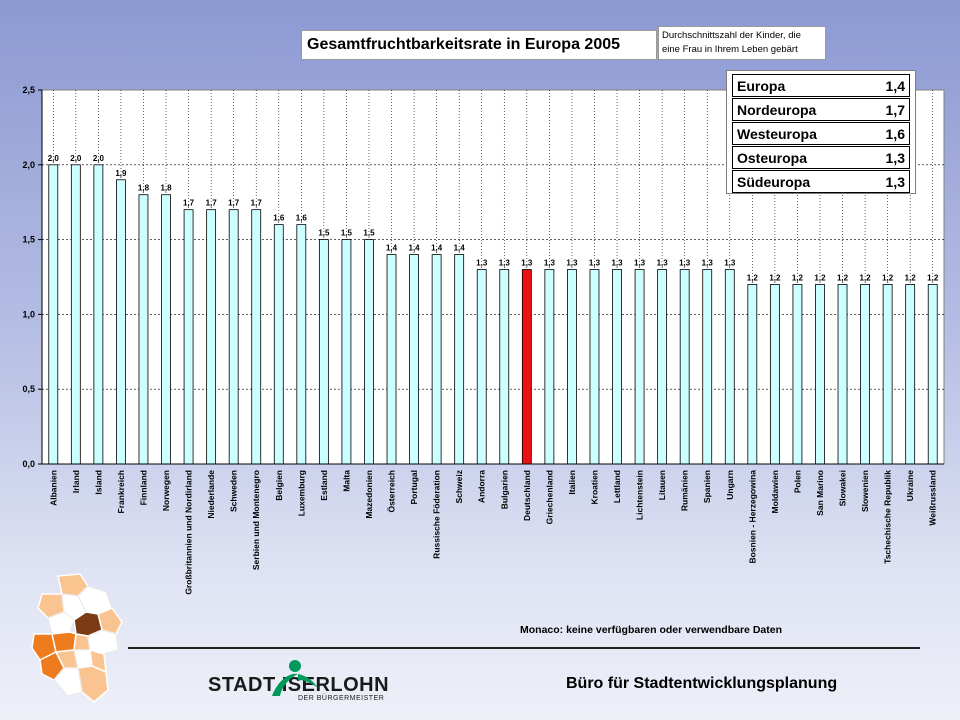 This screenshot has height=720, width=960. What do you see at coordinates (144, 188) in the screenshot?
I see `bar-value-label: 1,8` at bounding box center [144, 188].